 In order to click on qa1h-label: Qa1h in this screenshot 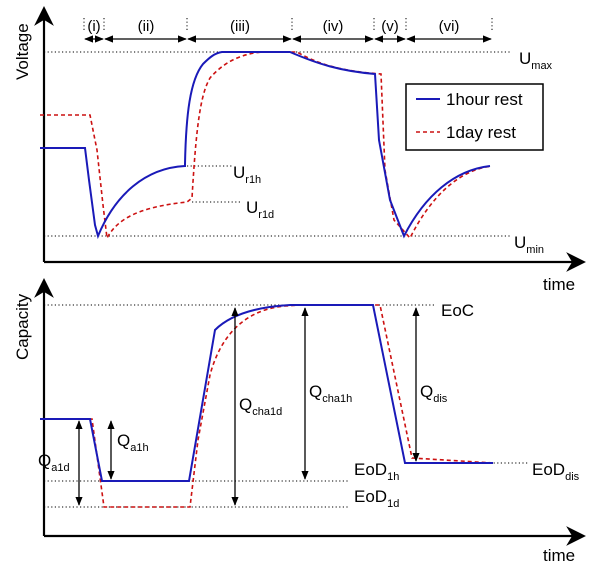, I will do `click(133, 442)`.